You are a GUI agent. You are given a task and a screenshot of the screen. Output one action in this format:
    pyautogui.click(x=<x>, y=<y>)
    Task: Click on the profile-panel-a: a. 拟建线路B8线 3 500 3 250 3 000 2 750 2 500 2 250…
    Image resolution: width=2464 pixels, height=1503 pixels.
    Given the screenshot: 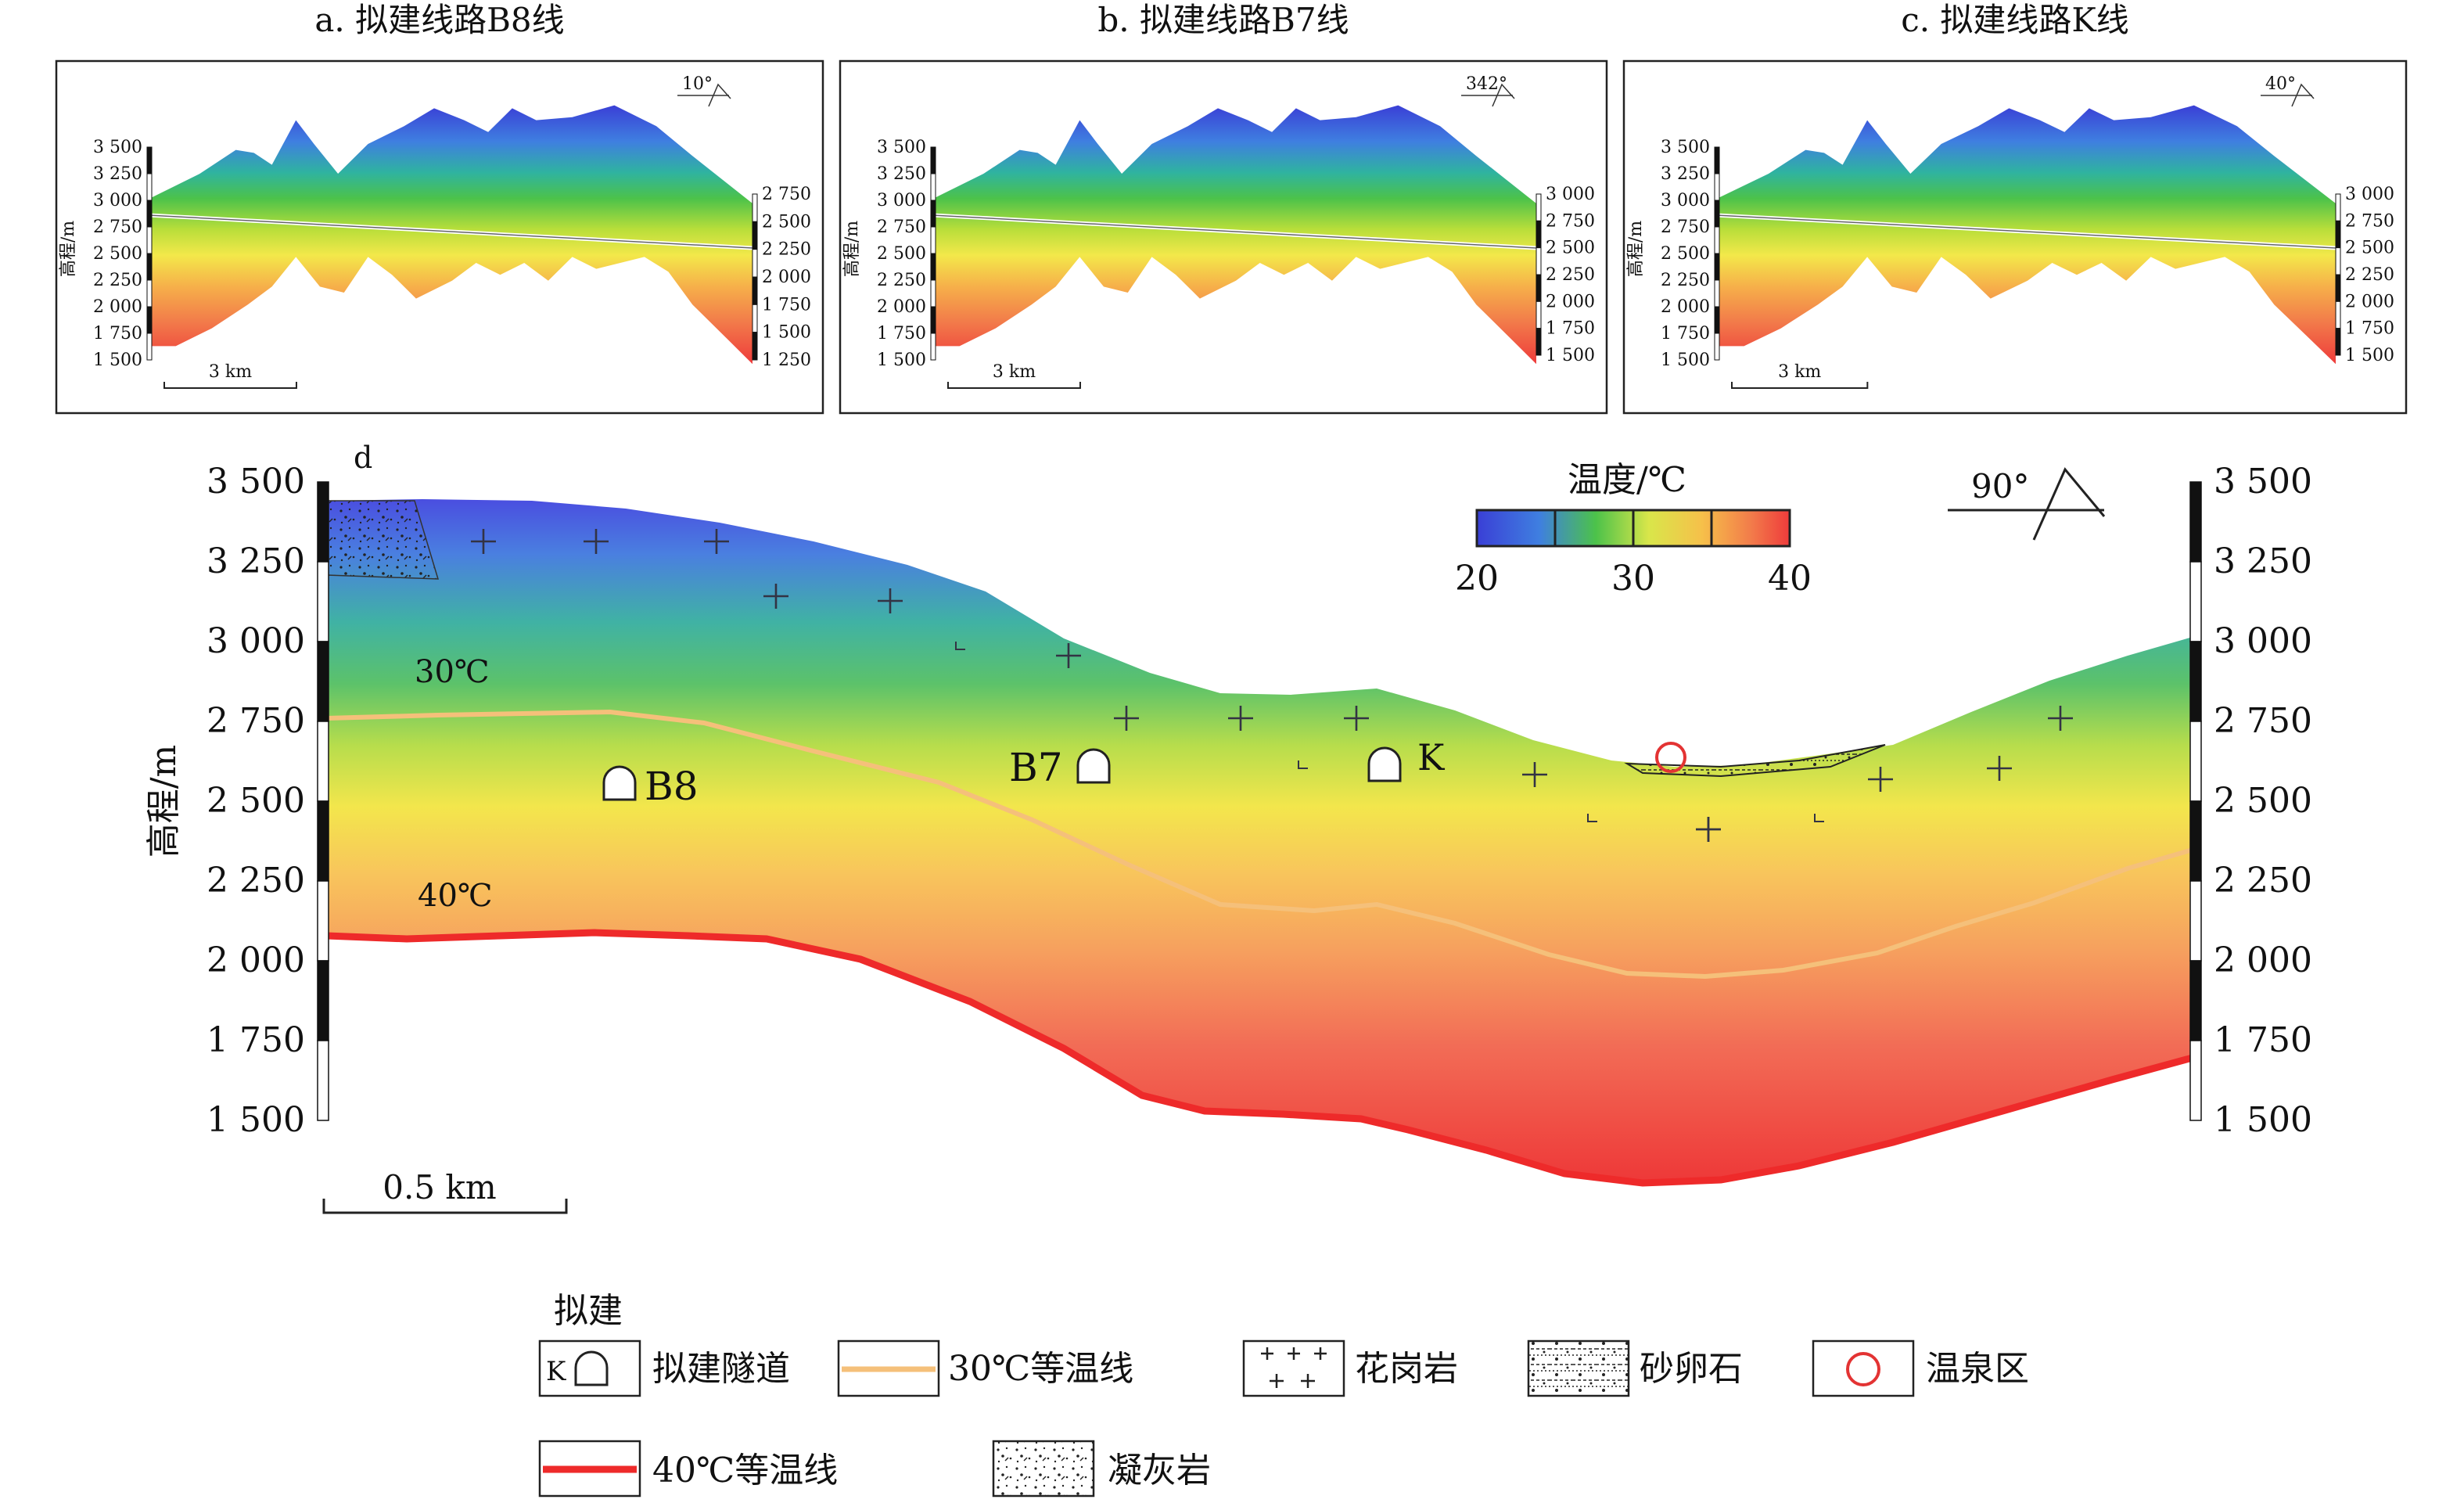 What is the action you would take?
    pyautogui.click(x=439, y=207)
    